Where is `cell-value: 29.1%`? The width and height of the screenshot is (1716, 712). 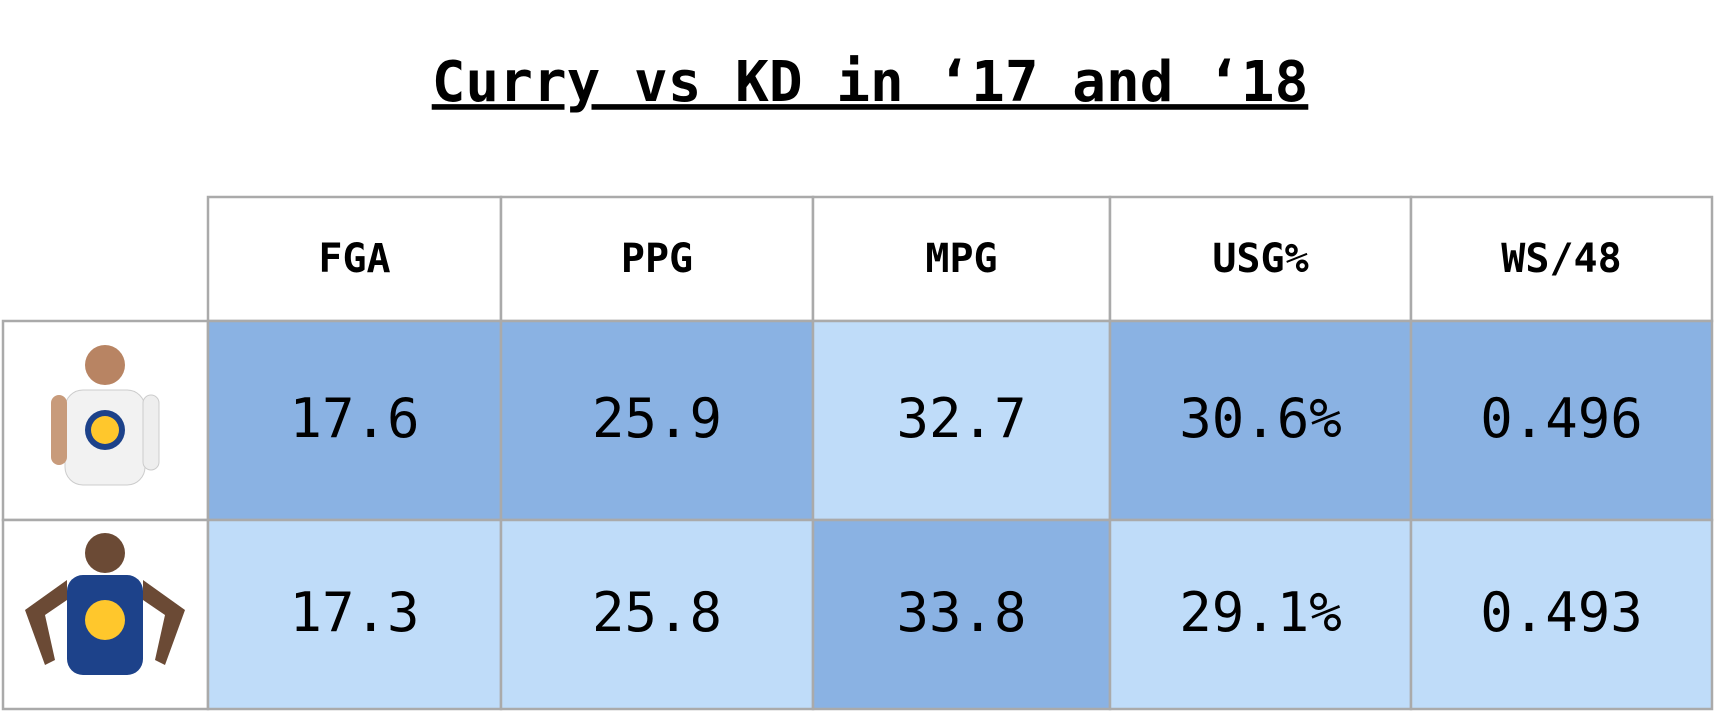 cell-value: 29.1% is located at coordinates (1260, 612).